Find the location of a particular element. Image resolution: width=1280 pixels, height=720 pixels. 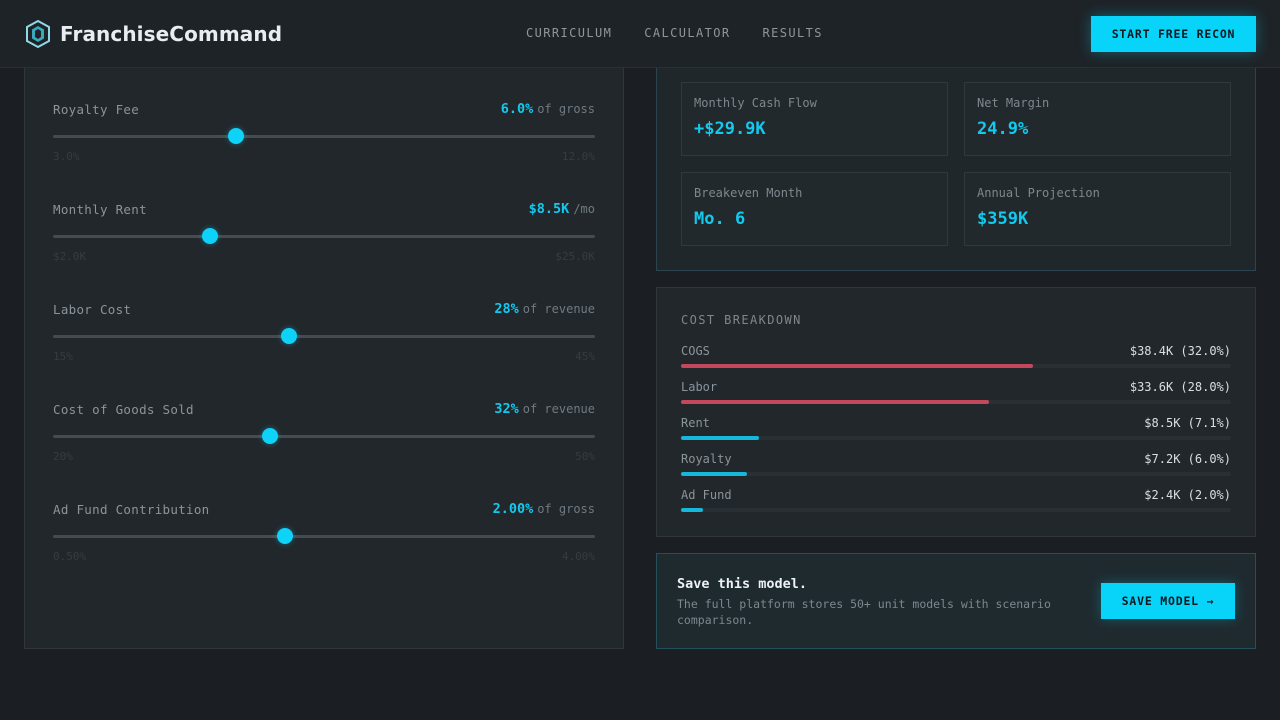

nav-curriculum: CURRICULUM is located at coordinates (569, 33).